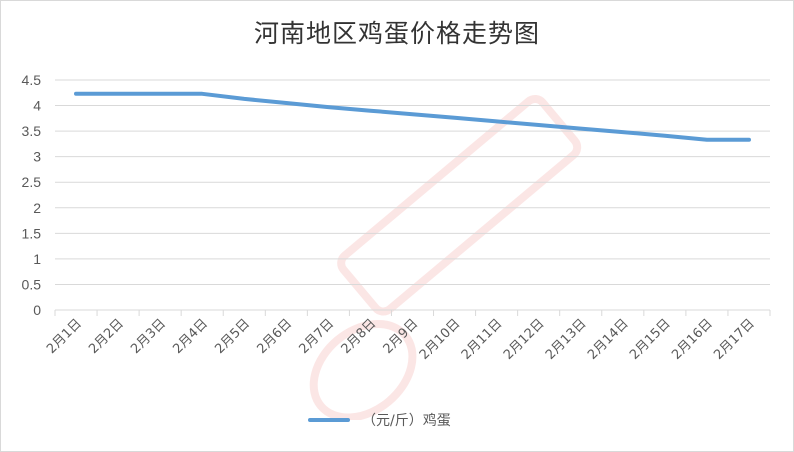 This screenshot has width=794, height=452. I want to click on y-tick-label: 2, so click(37, 208).